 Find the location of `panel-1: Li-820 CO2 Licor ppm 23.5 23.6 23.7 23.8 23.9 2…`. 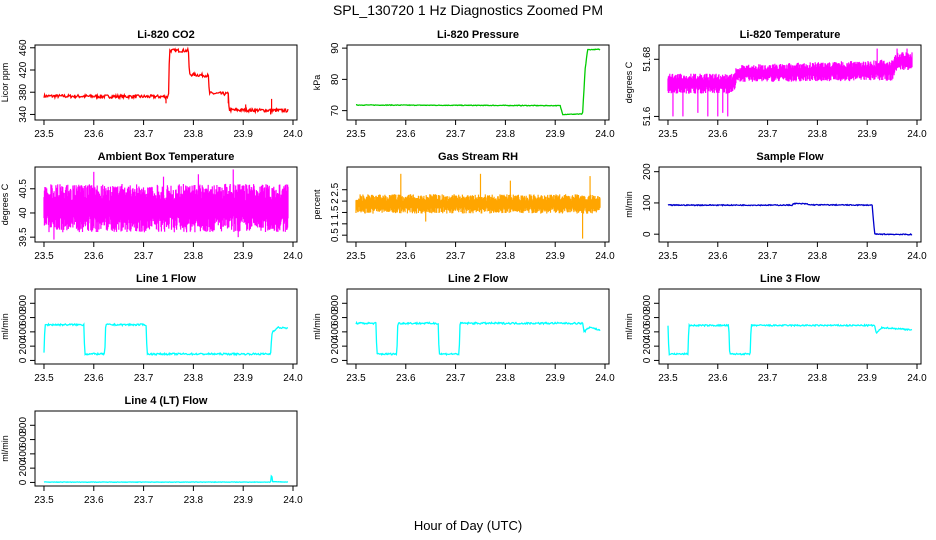

panel-1: Li-820 CO2 Licor ppm 23.5 23.6 23.7 23.8 23.9 2… is located at coordinates (151, 84).